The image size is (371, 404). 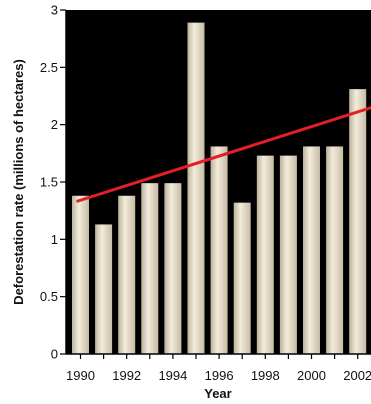 What do you see at coordinates (265, 254) in the screenshot?
I see `bar-1998` at bounding box center [265, 254].